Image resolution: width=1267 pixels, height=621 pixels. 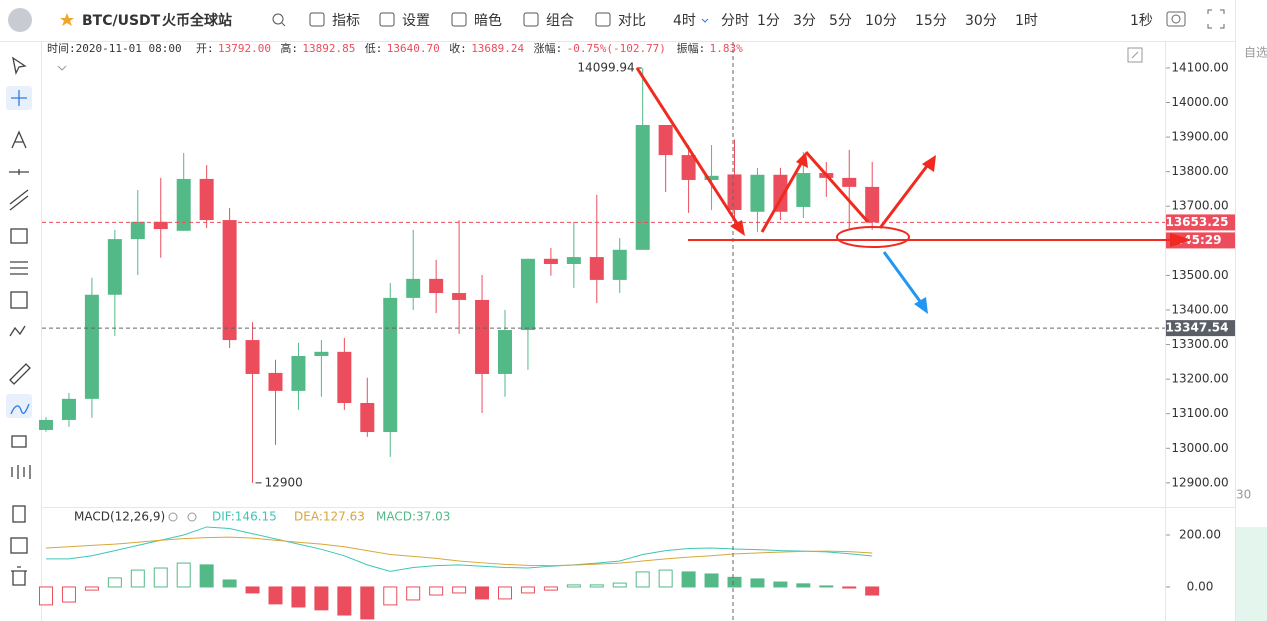 I want to click on line-tool, so click(x=19, y=172).